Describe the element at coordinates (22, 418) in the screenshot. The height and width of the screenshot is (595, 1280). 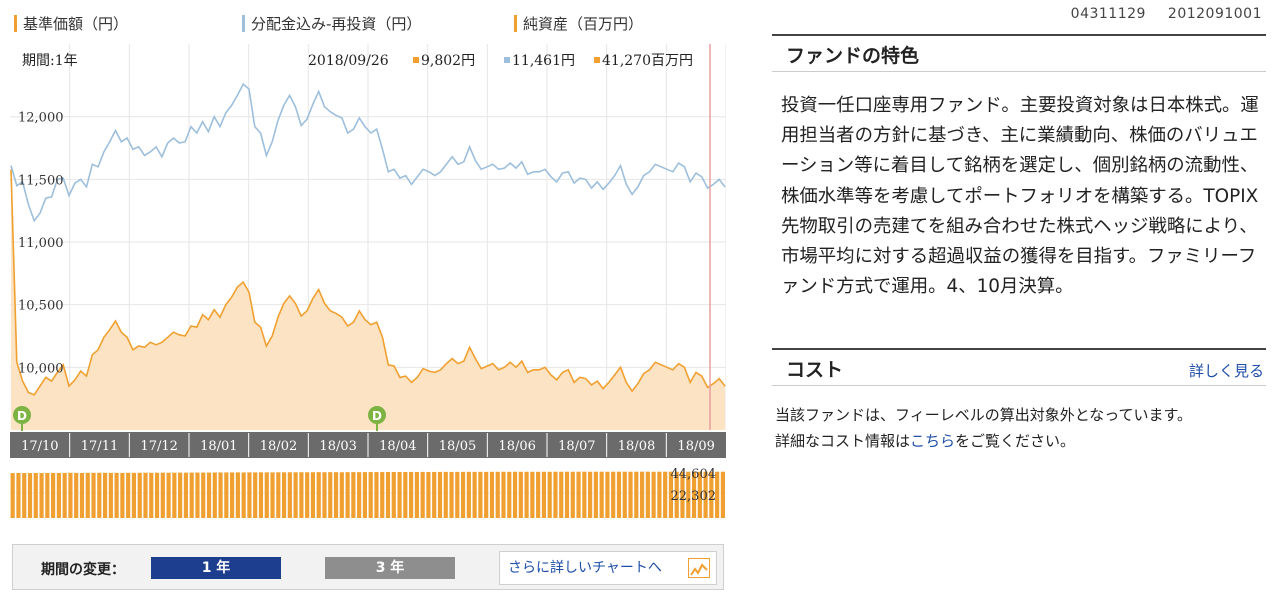
I see `distribution-marker-1: D` at that location.